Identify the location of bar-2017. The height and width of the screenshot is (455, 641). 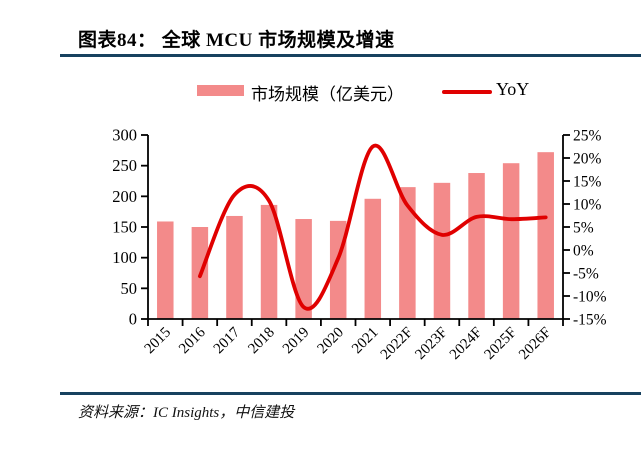
(234, 267).